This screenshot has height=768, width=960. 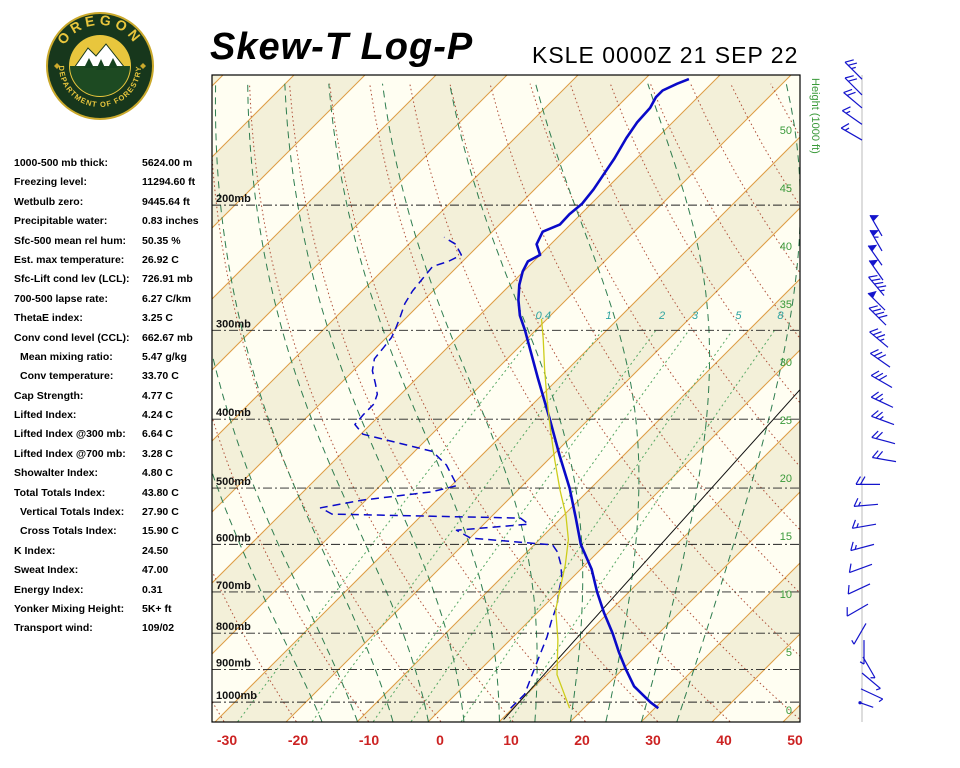 What do you see at coordinates (114, 185) in the screenshot?
I see `stat-row: Freezing level: 11294.60 ft` at bounding box center [114, 185].